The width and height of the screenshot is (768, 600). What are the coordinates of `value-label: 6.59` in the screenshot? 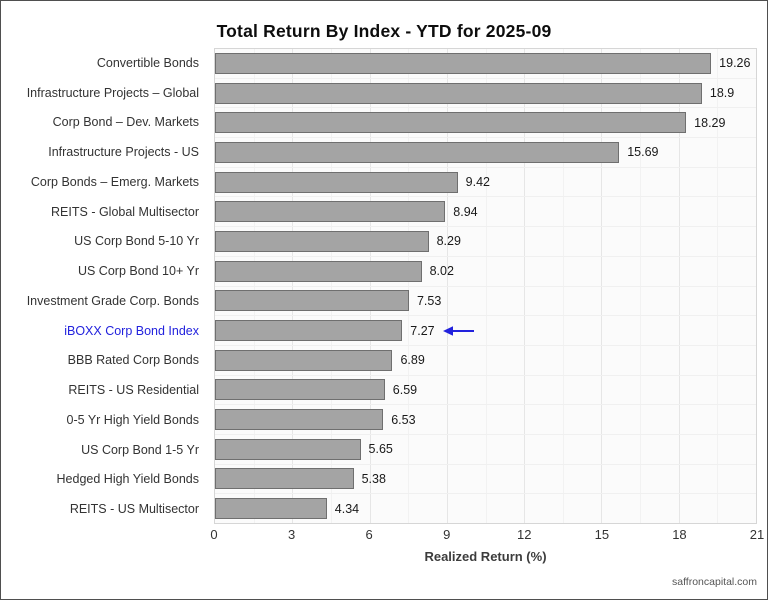 It's located at (405, 389).